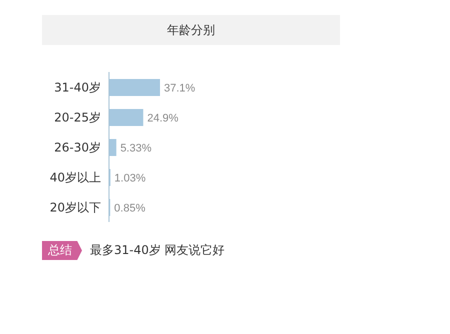  I want to click on y-tick-label: 20-25岁, so click(77, 117).